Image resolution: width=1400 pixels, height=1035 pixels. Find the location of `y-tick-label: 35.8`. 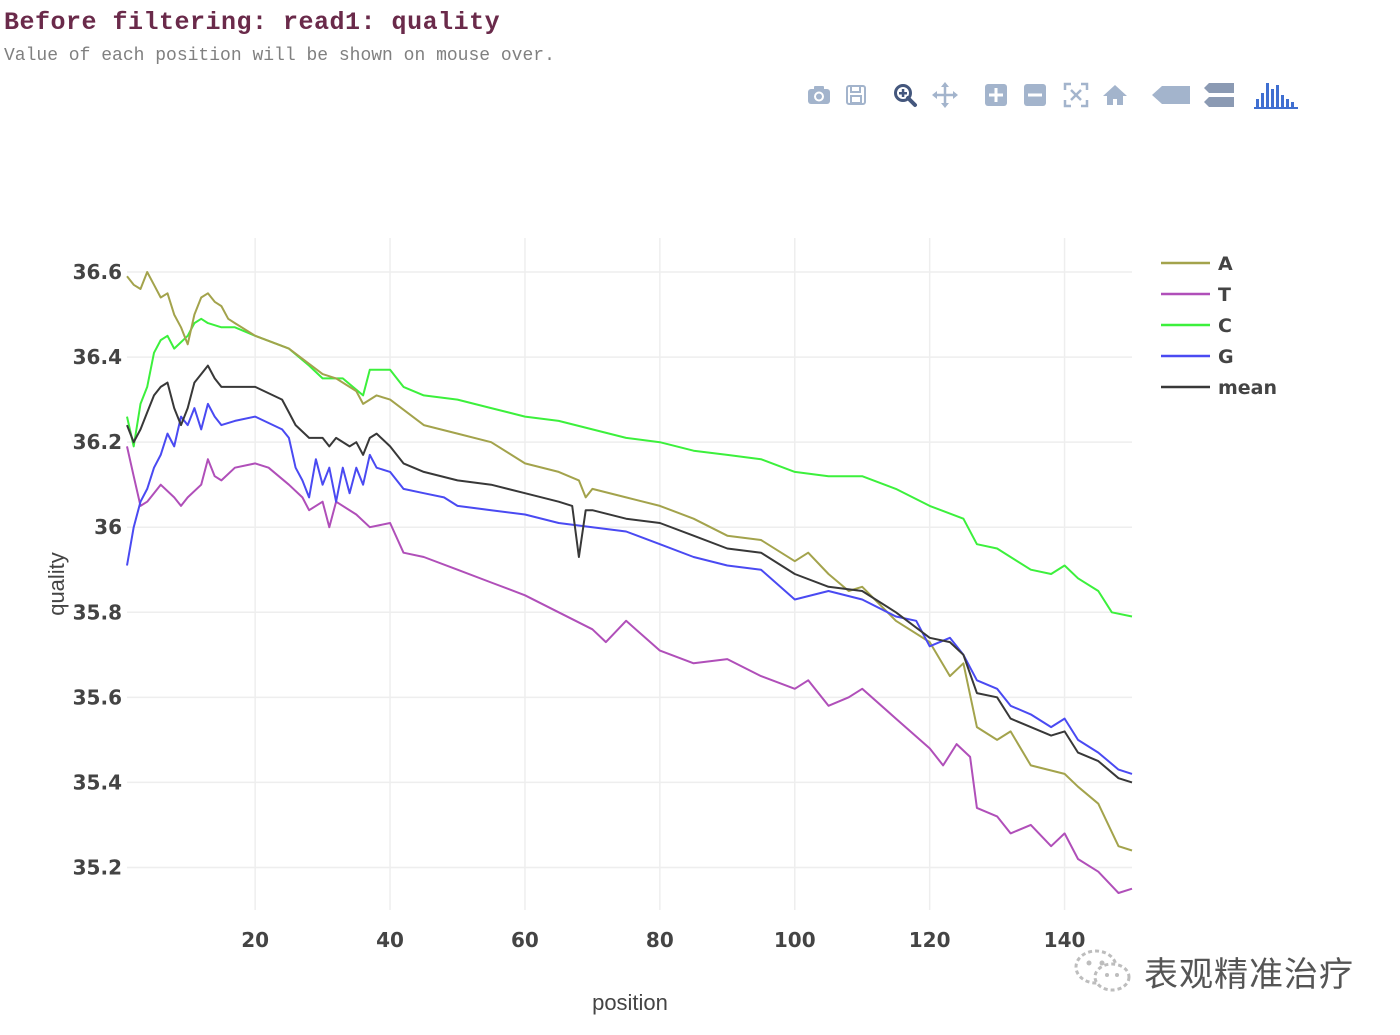

y-tick-label: 35.8 is located at coordinates (97, 612).